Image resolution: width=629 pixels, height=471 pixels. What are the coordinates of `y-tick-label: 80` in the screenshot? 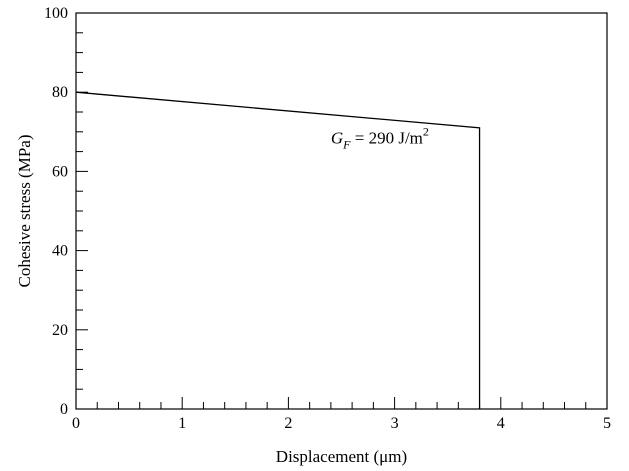 It's located at (60, 92).